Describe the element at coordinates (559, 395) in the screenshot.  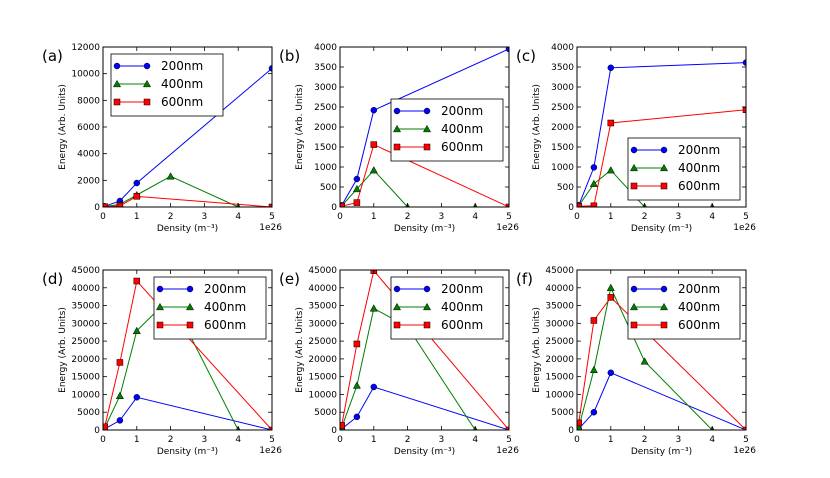
I see `y-tick-label: 10000` at that location.